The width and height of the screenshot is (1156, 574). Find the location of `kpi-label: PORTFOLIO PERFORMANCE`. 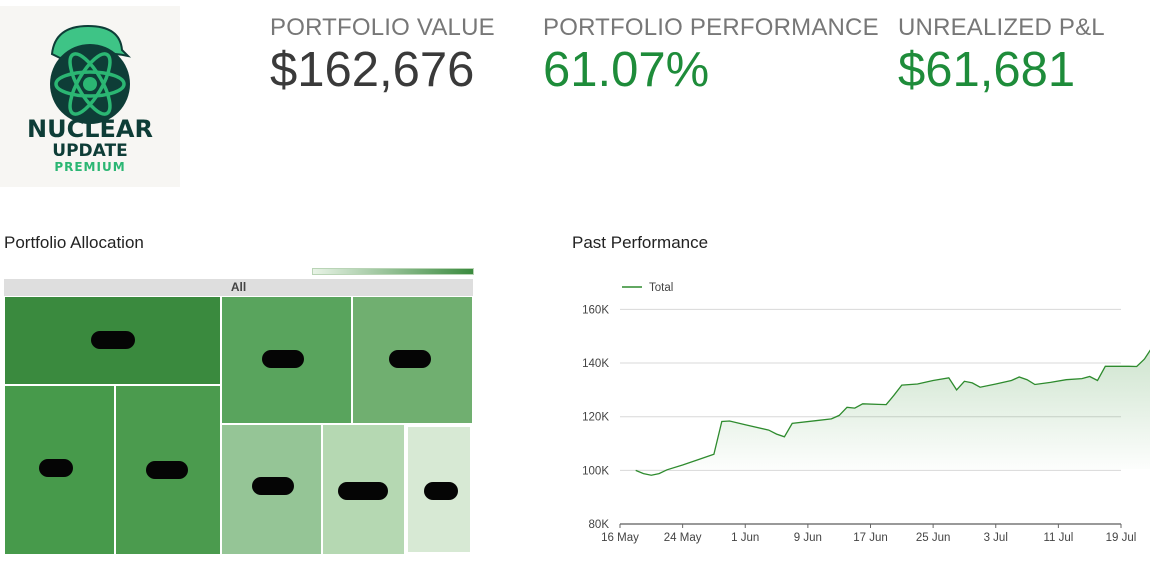

kpi-label: PORTFOLIO PERFORMANCE is located at coordinates (711, 27).